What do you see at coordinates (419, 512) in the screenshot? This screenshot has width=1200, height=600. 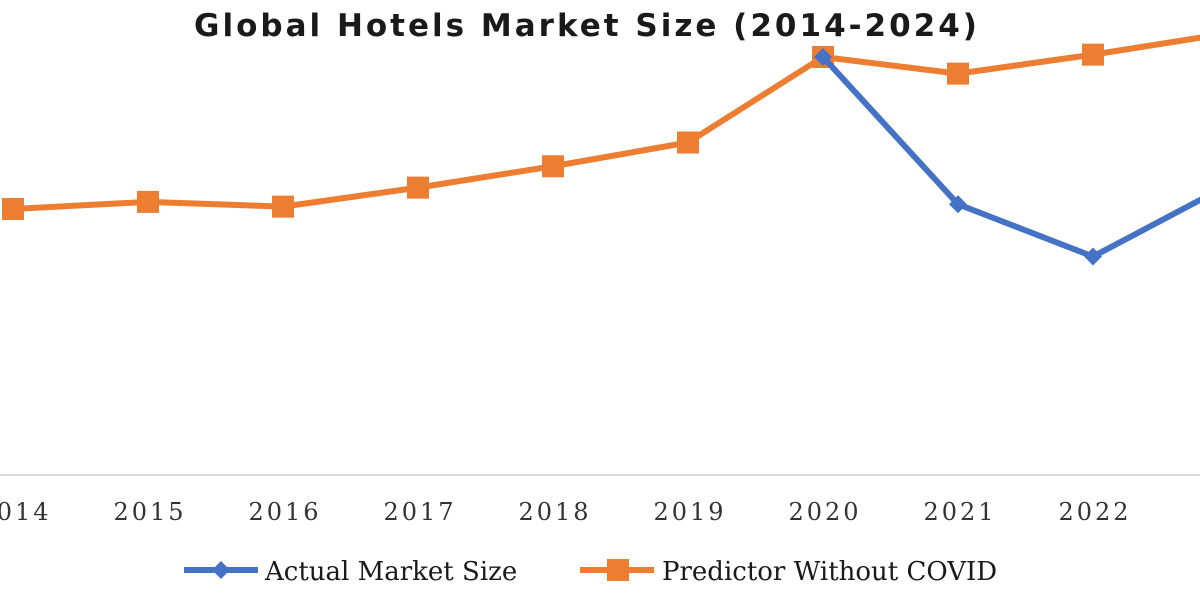 I see `x-tick-label: 2017` at bounding box center [419, 512].